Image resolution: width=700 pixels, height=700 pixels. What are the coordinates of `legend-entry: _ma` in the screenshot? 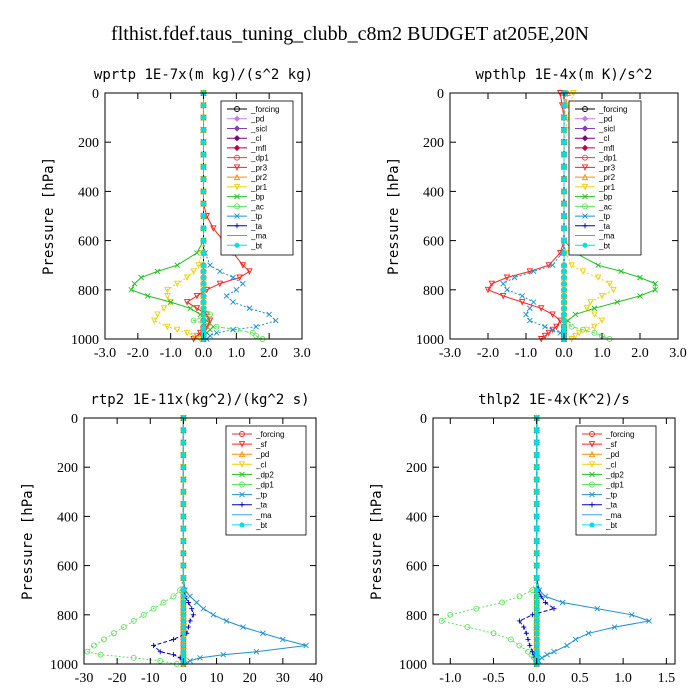 It's located at (595, 236).